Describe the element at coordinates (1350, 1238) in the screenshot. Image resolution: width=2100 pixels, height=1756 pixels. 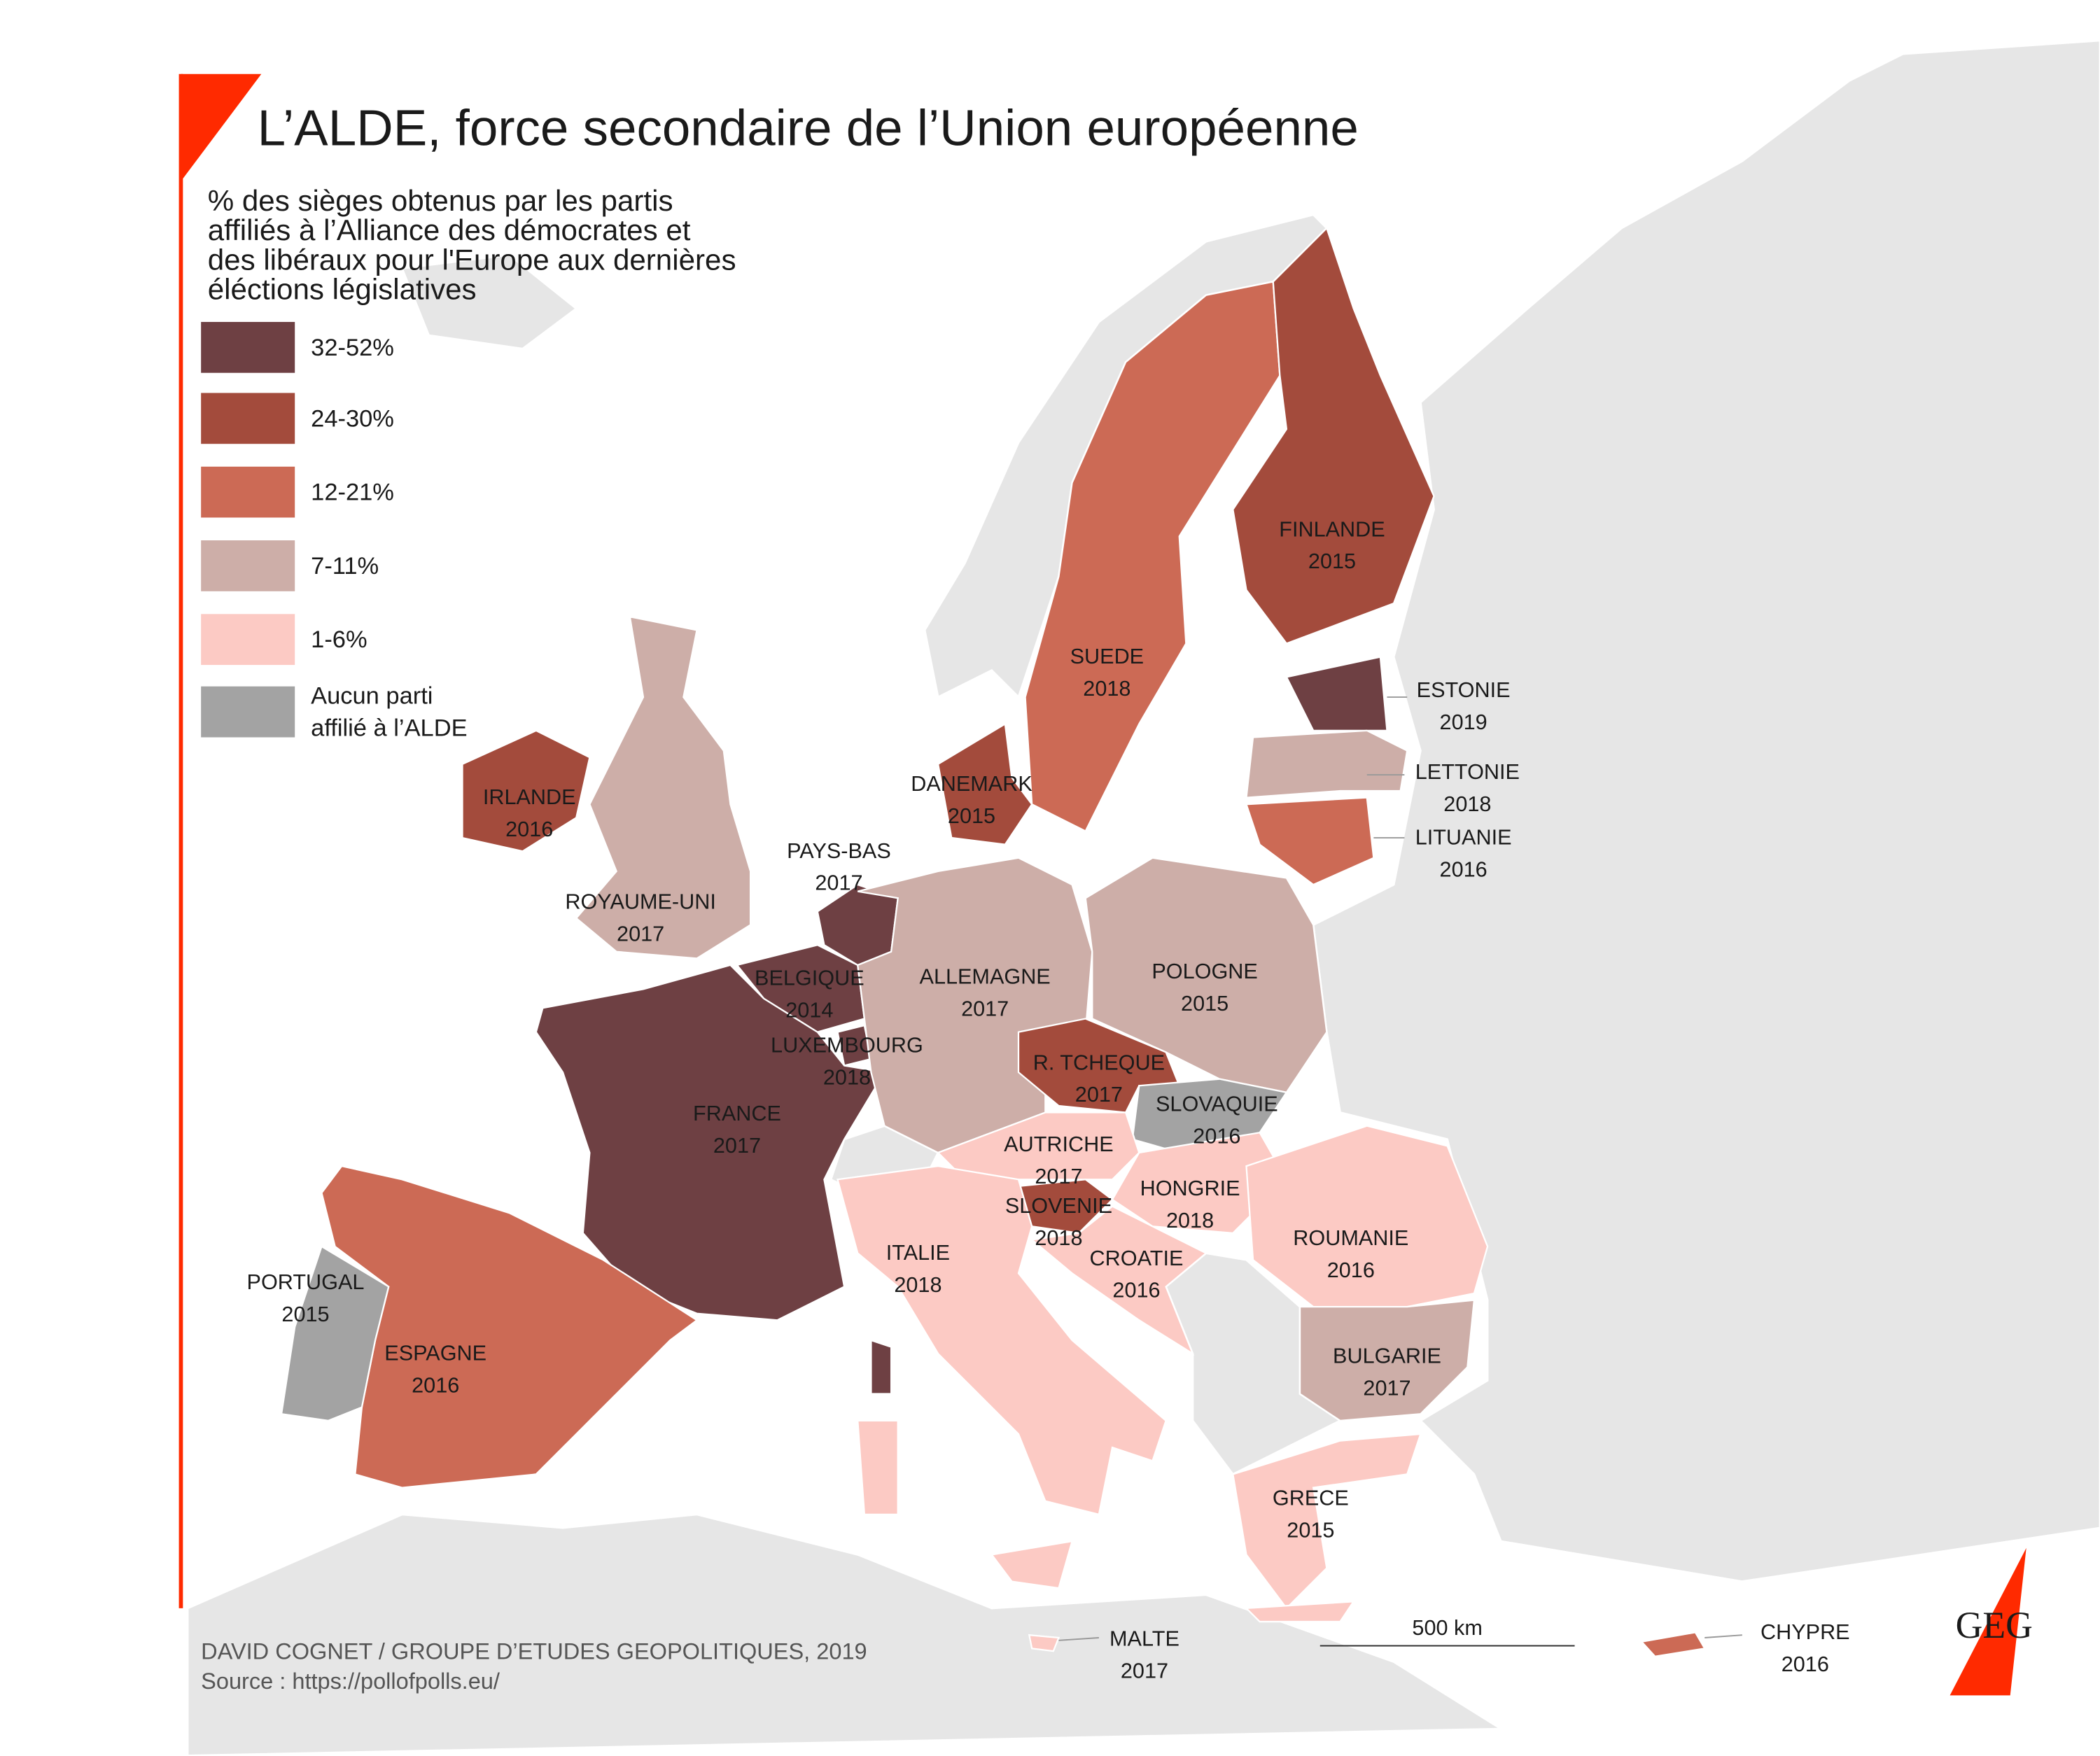
I see `country-name: ROUMANIE` at that location.